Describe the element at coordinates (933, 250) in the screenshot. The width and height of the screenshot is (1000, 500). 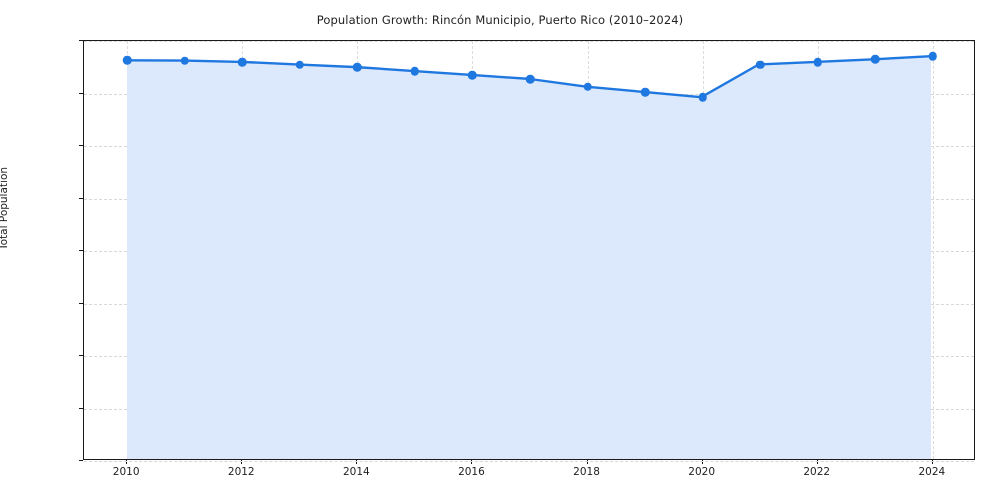
I see `gridline-vertical` at that location.